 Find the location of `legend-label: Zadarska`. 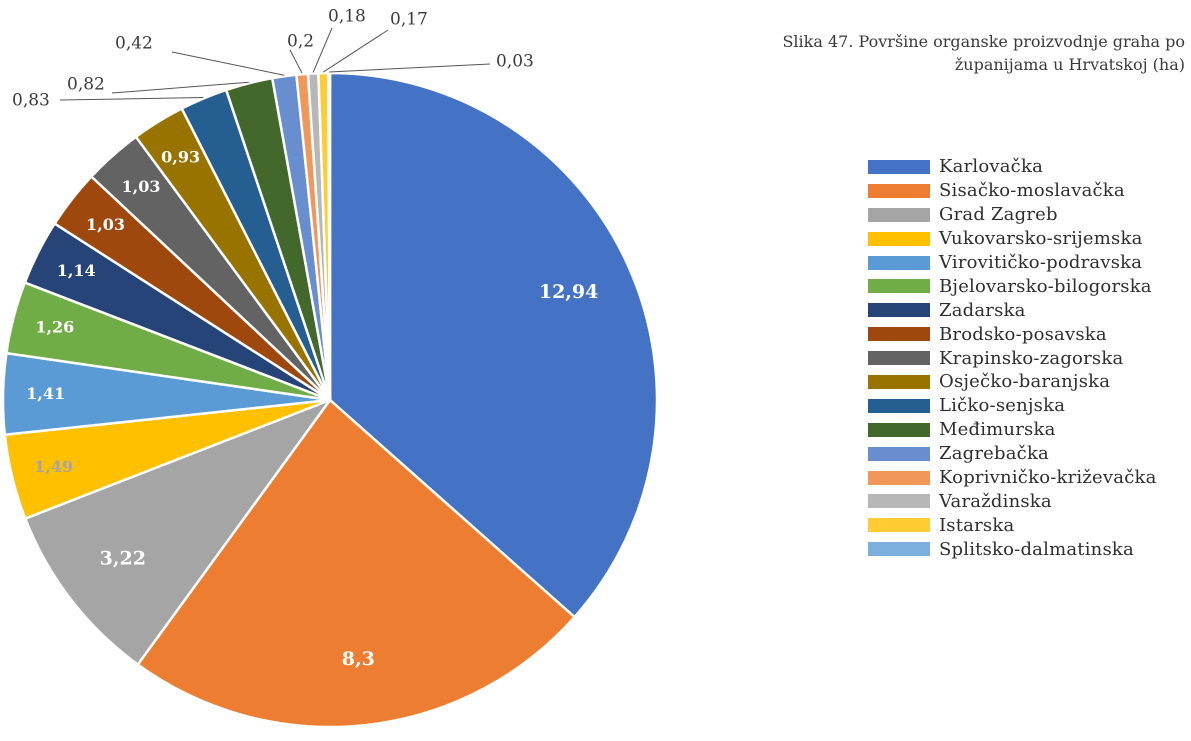

legend-label: Zadarska is located at coordinates (982, 310).